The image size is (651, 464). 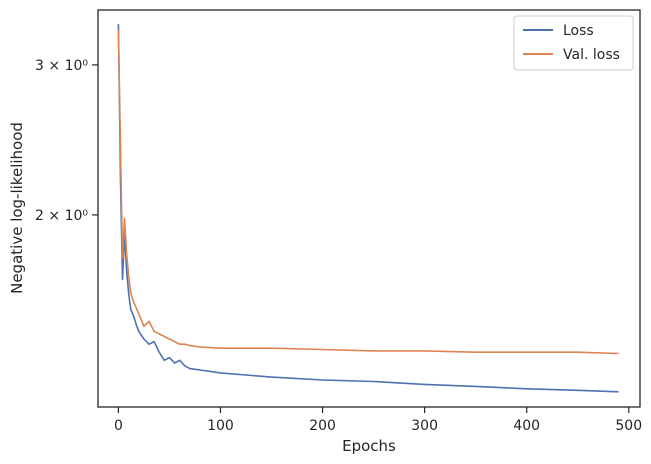 What do you see at coordinates (628, 426) in the screenshot?
I see `x-tick-label: 500` at bounding box center [628, 426].